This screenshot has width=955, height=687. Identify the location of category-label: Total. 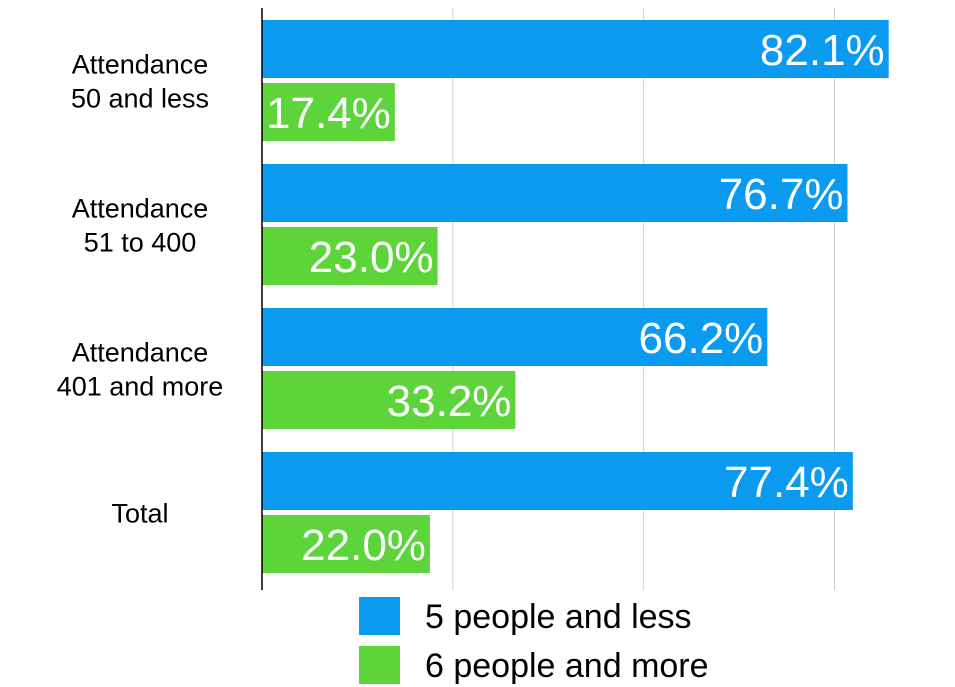
(139, 514).